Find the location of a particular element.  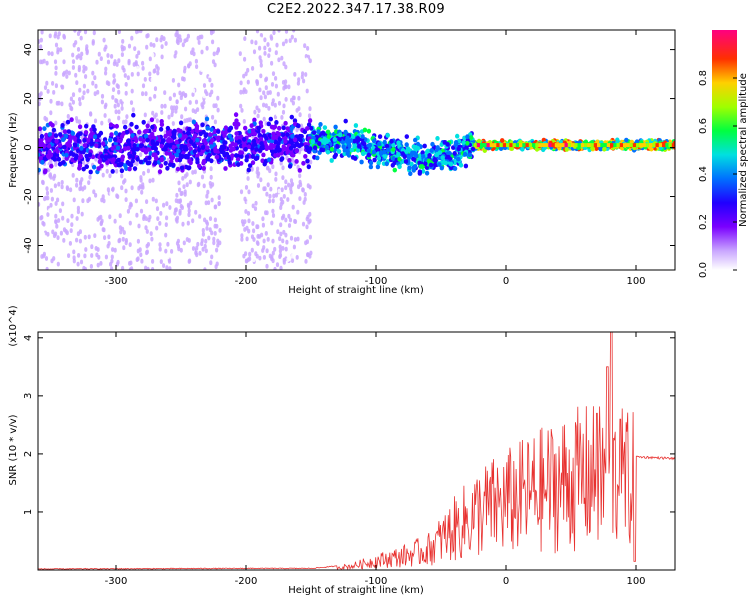

x-tick-label: 0 is located at coordinates (506, 281).